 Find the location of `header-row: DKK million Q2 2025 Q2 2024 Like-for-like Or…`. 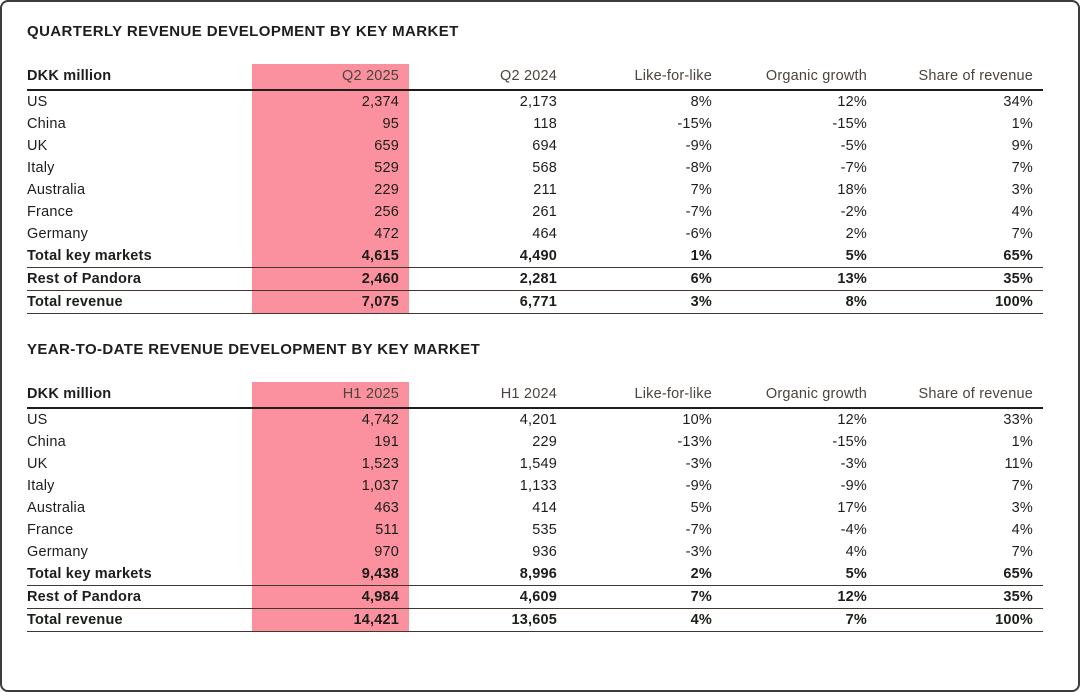

header-row: DKK million Q2 2025 Q2 2024 Like-for-like Or… is located at coordinates (535, 77).